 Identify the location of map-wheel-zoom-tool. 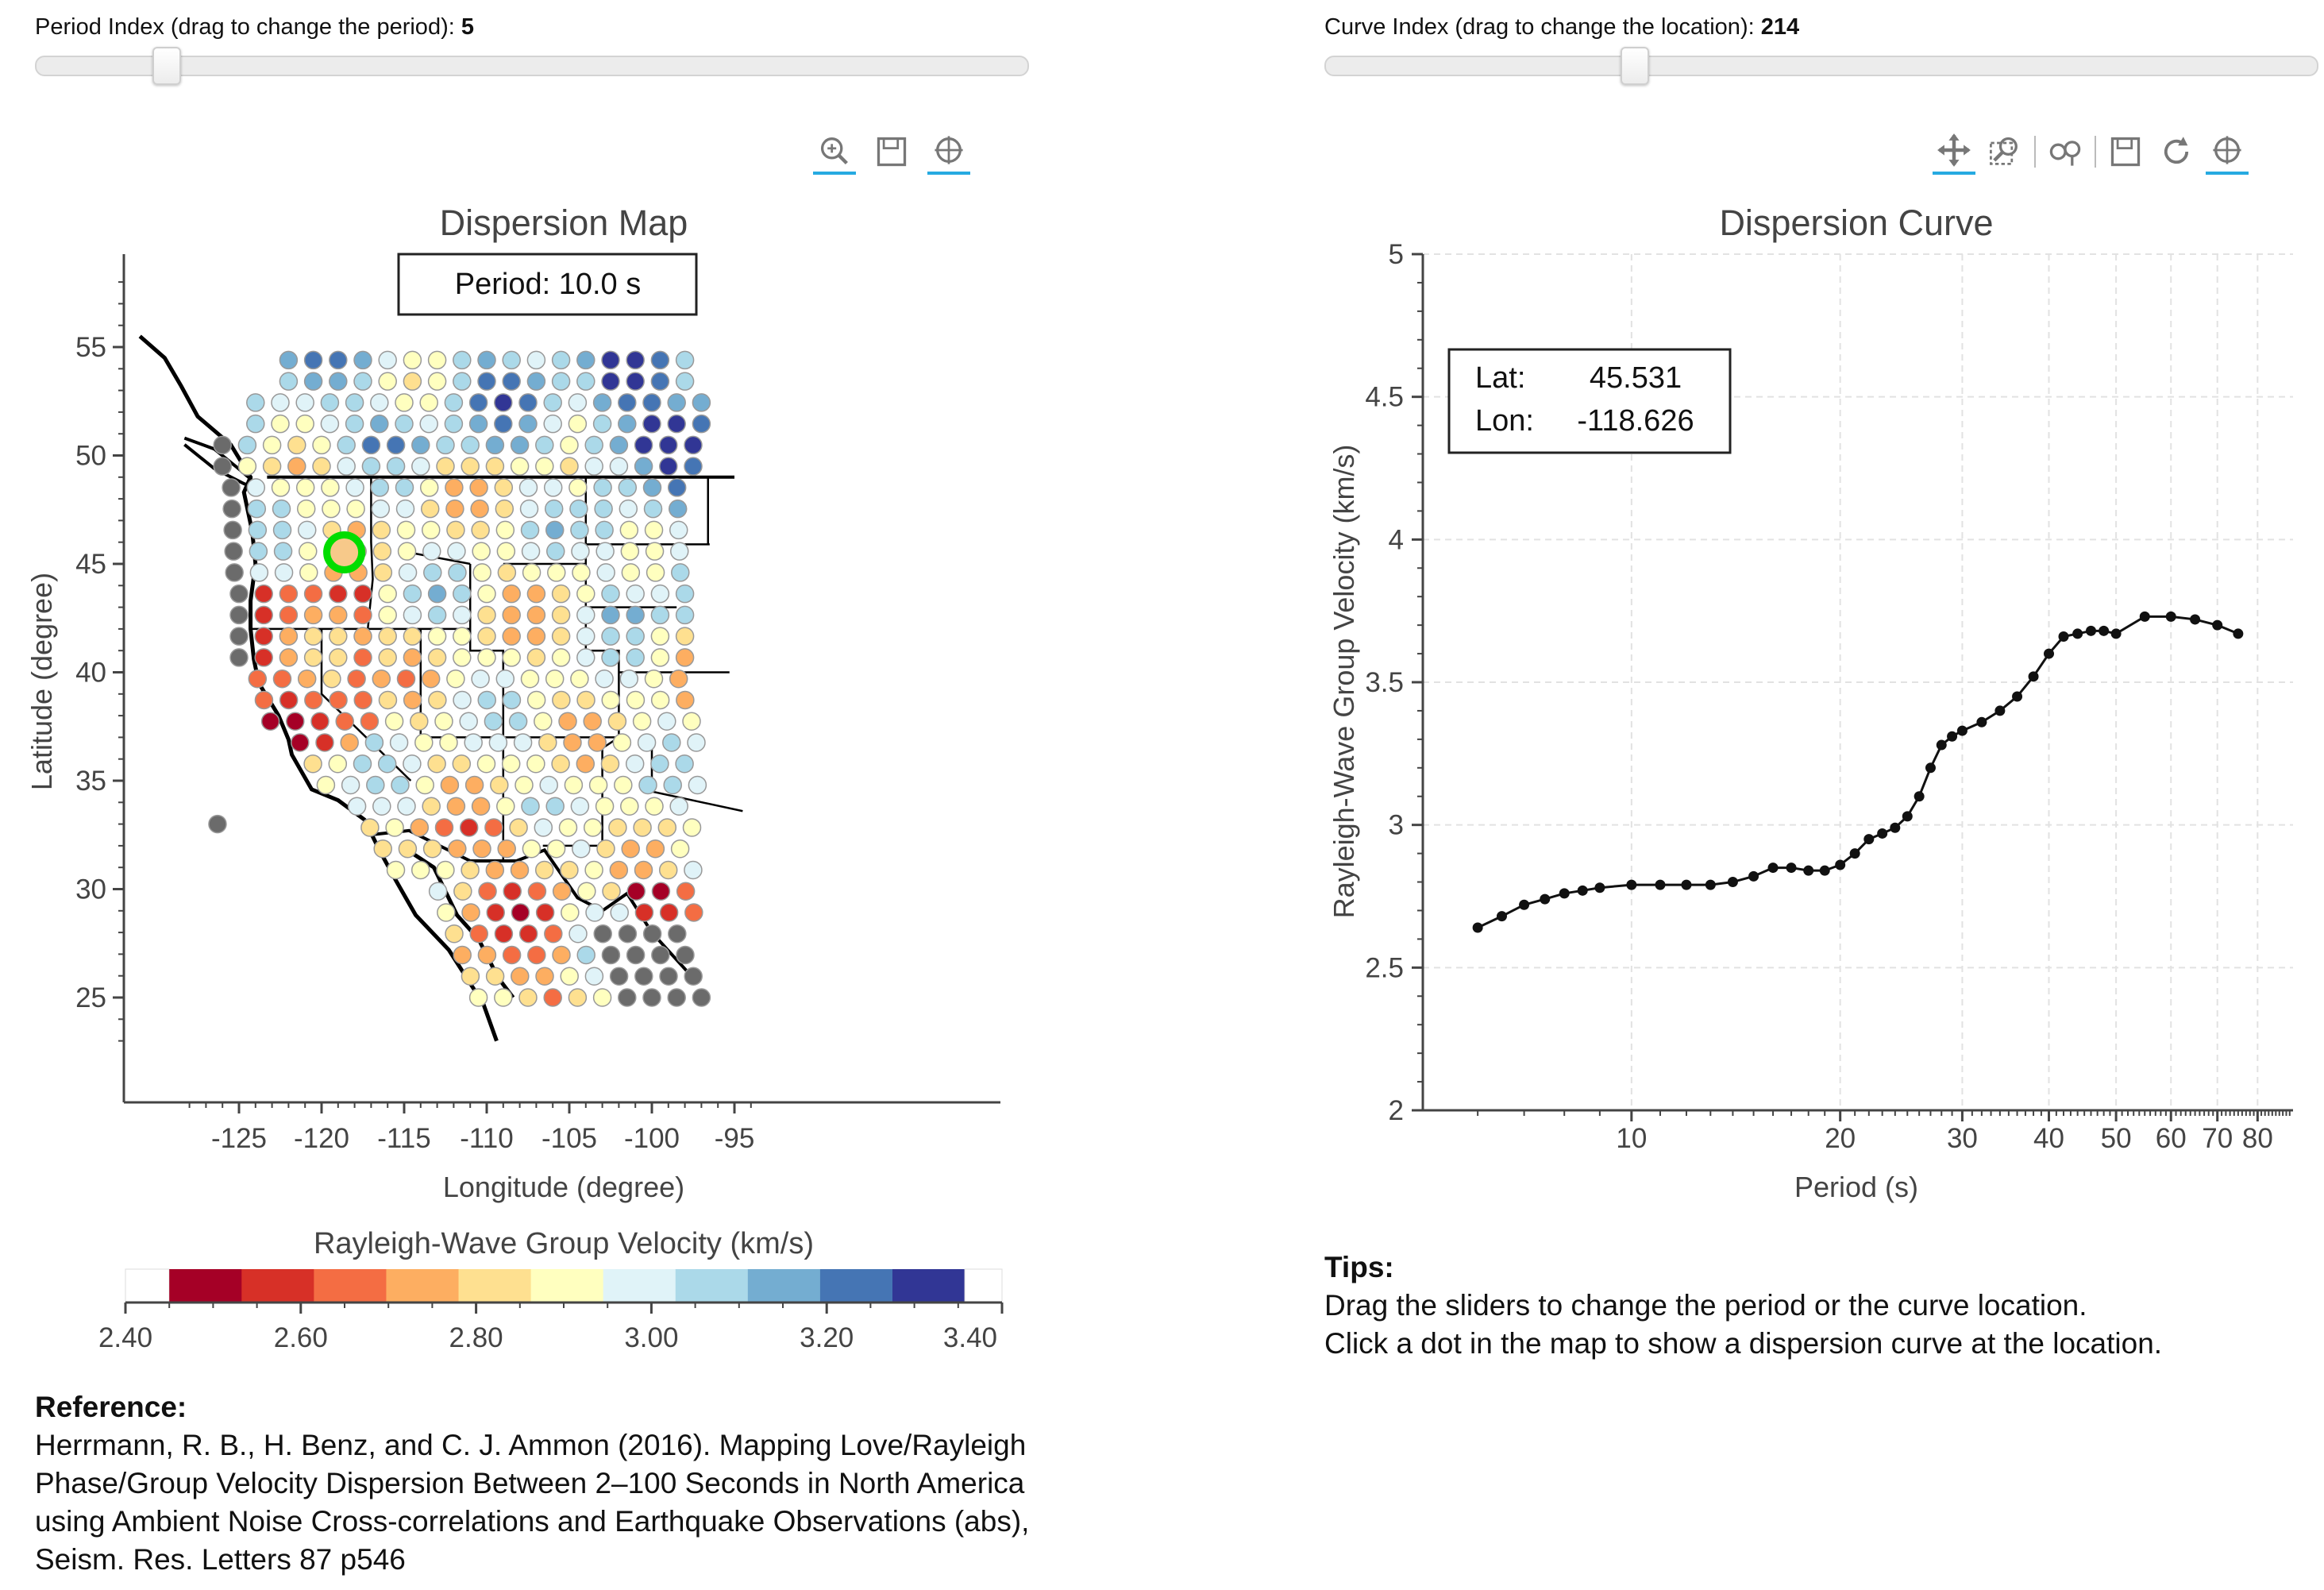
(834, 152).